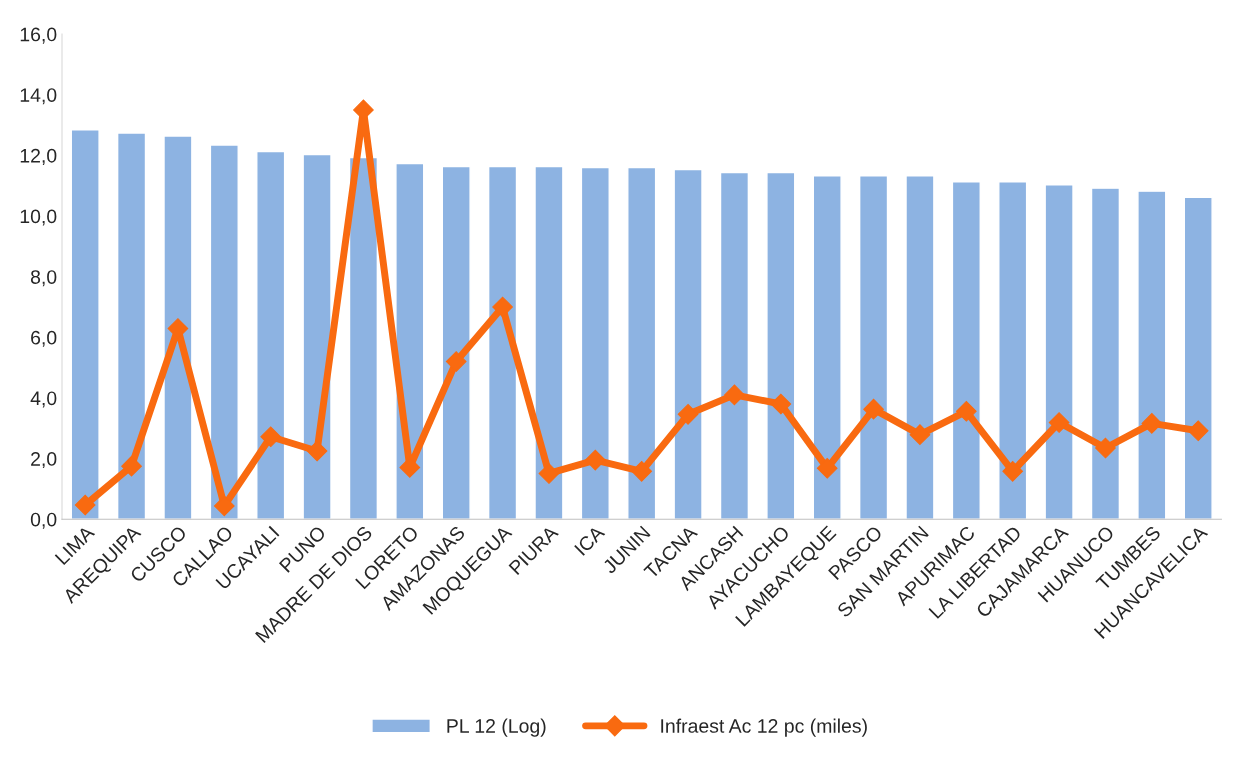  I want to click on y-tick-label: 8,0, so click(43, 278).